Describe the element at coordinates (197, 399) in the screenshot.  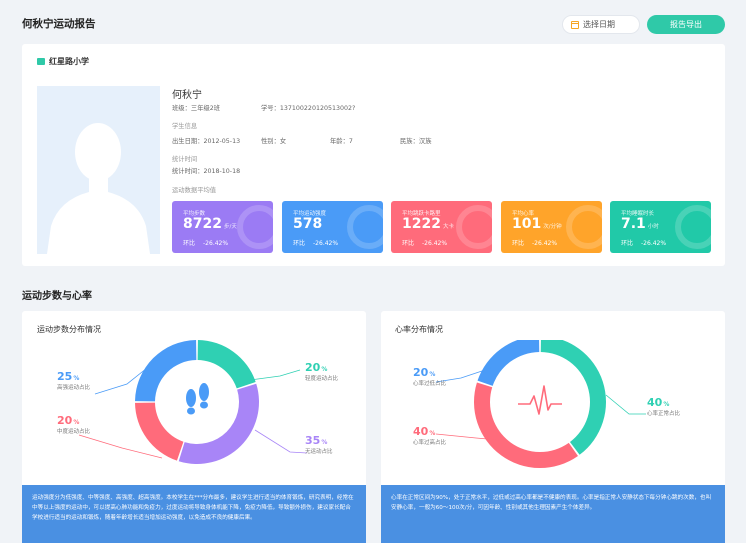
I see `footprints-icon` at that location.